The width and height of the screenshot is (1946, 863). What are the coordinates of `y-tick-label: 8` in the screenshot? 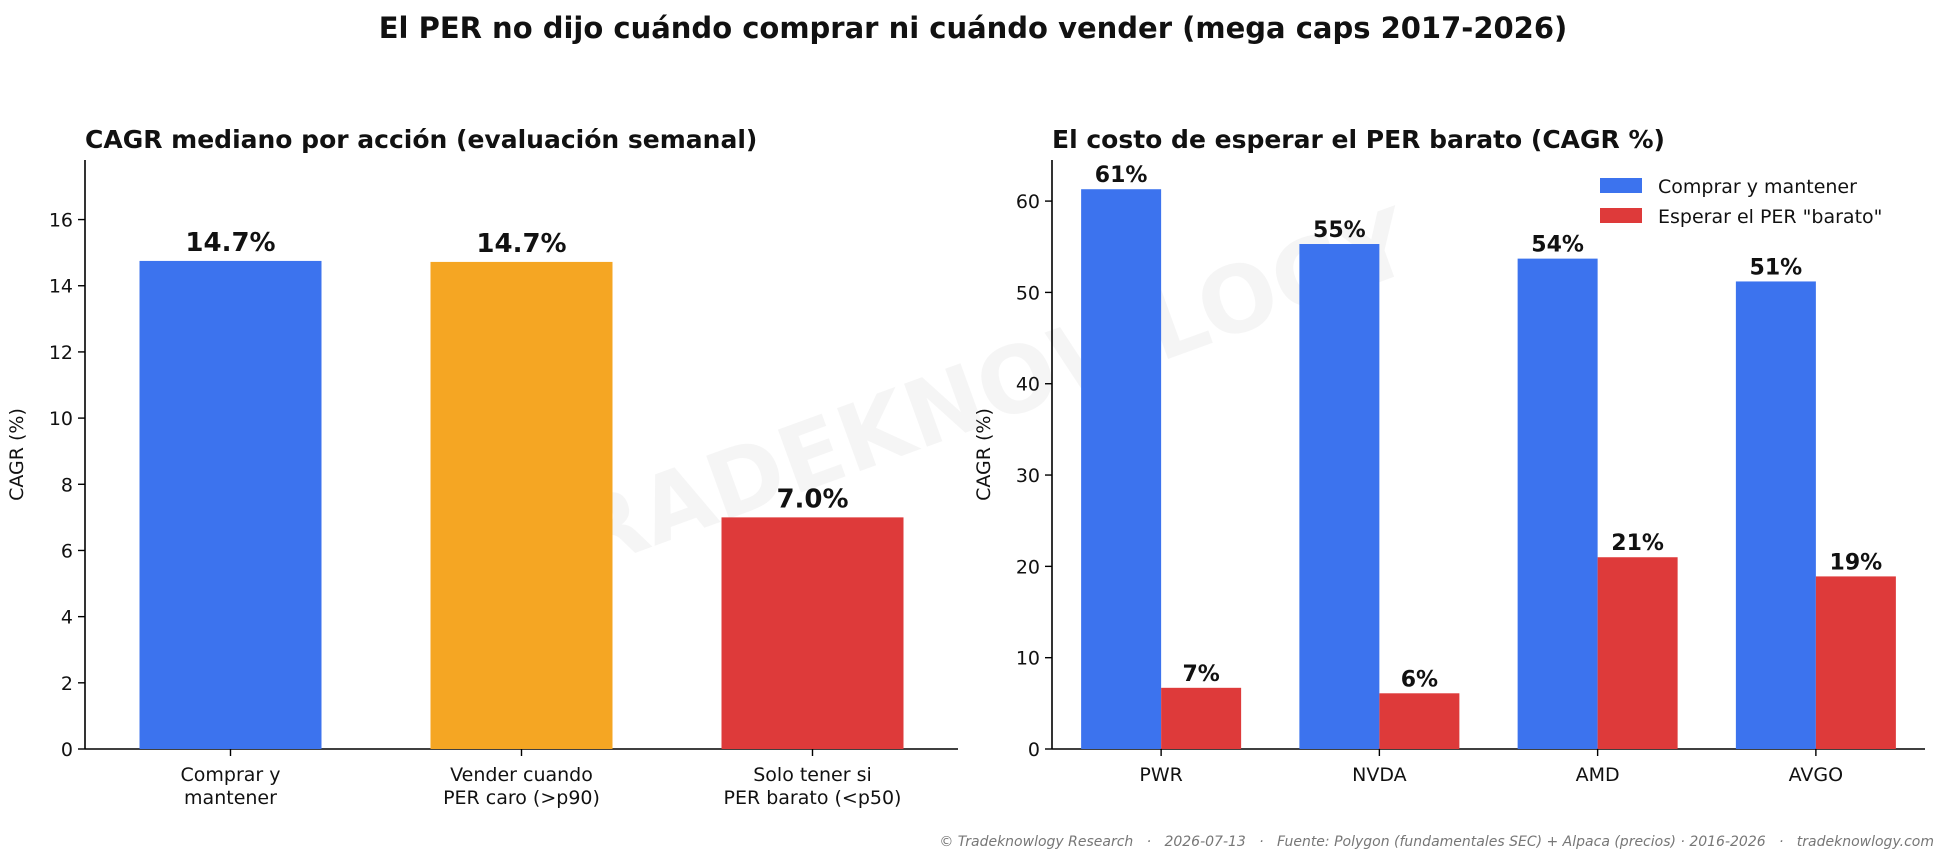 It's located at (67, 485).